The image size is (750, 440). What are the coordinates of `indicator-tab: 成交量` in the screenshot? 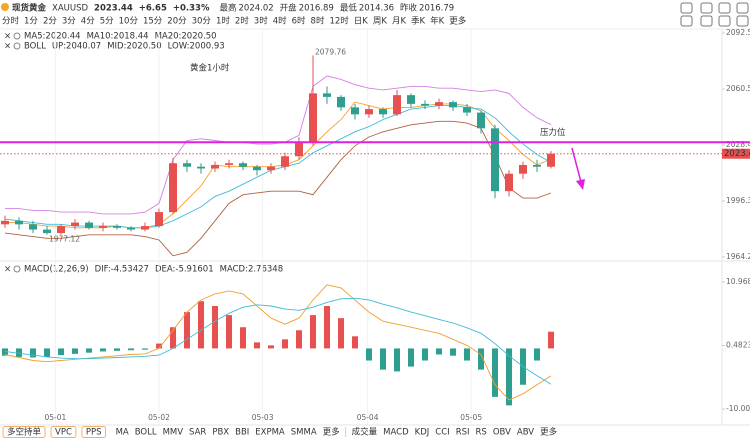 It's located at (365, 432).